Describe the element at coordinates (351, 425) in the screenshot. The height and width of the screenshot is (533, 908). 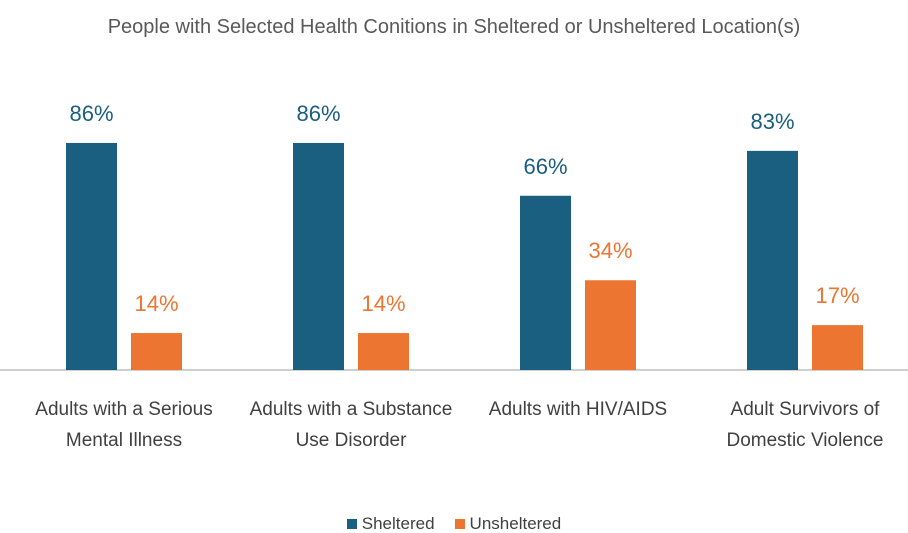
I see `x-tick-label: Adults with a Substance Use Disorder` at that location.